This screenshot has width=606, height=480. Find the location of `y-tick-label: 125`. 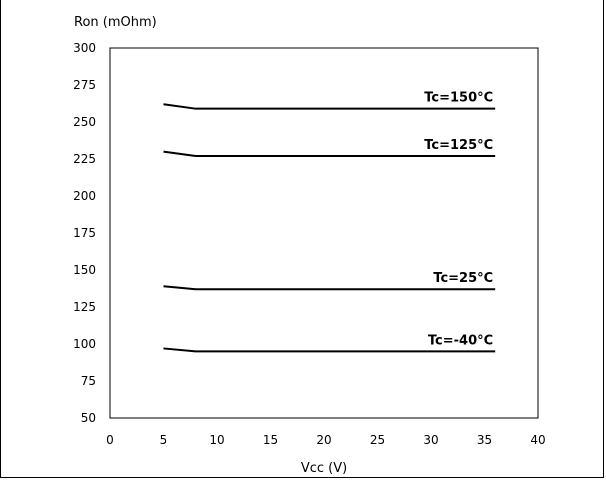

y-tick-label: 125 is located at coordinates (84, 307).